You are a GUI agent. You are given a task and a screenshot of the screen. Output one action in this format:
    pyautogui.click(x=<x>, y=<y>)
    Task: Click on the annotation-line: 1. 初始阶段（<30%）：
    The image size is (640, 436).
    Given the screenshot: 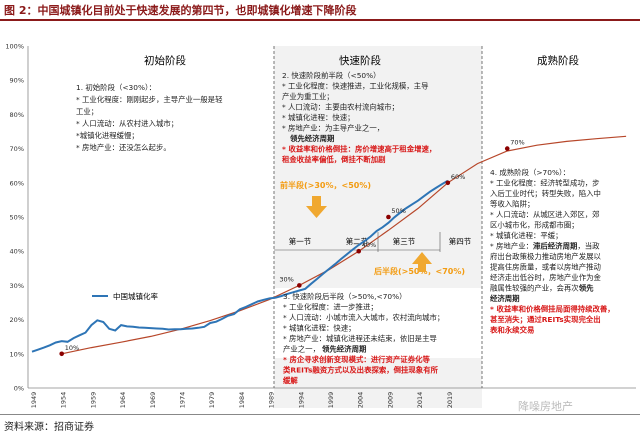 What is the action you would take?
    pyautogui.click(x=116, y=87)
    